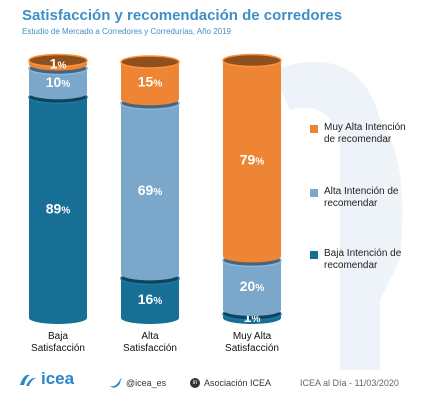 This screenshot has width=428, height=406. What do you see at coordinates (365, 133) in the screenshot?
I see `legend-label: Muy Alta Intención de recomendar` at bounding box center [365, 133].